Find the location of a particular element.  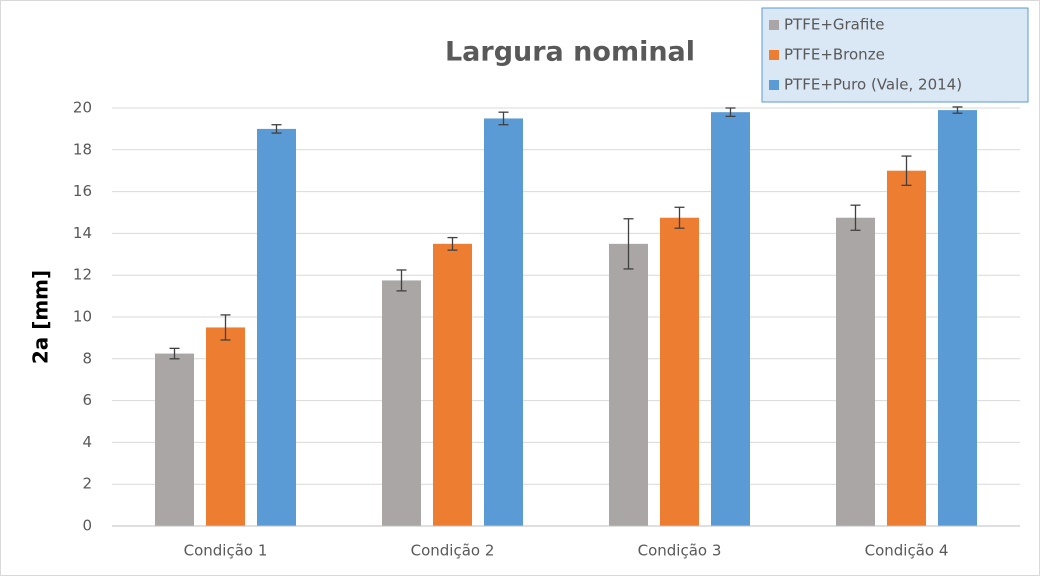

y-tick-label: 16 is located at coordinates (82, 191).